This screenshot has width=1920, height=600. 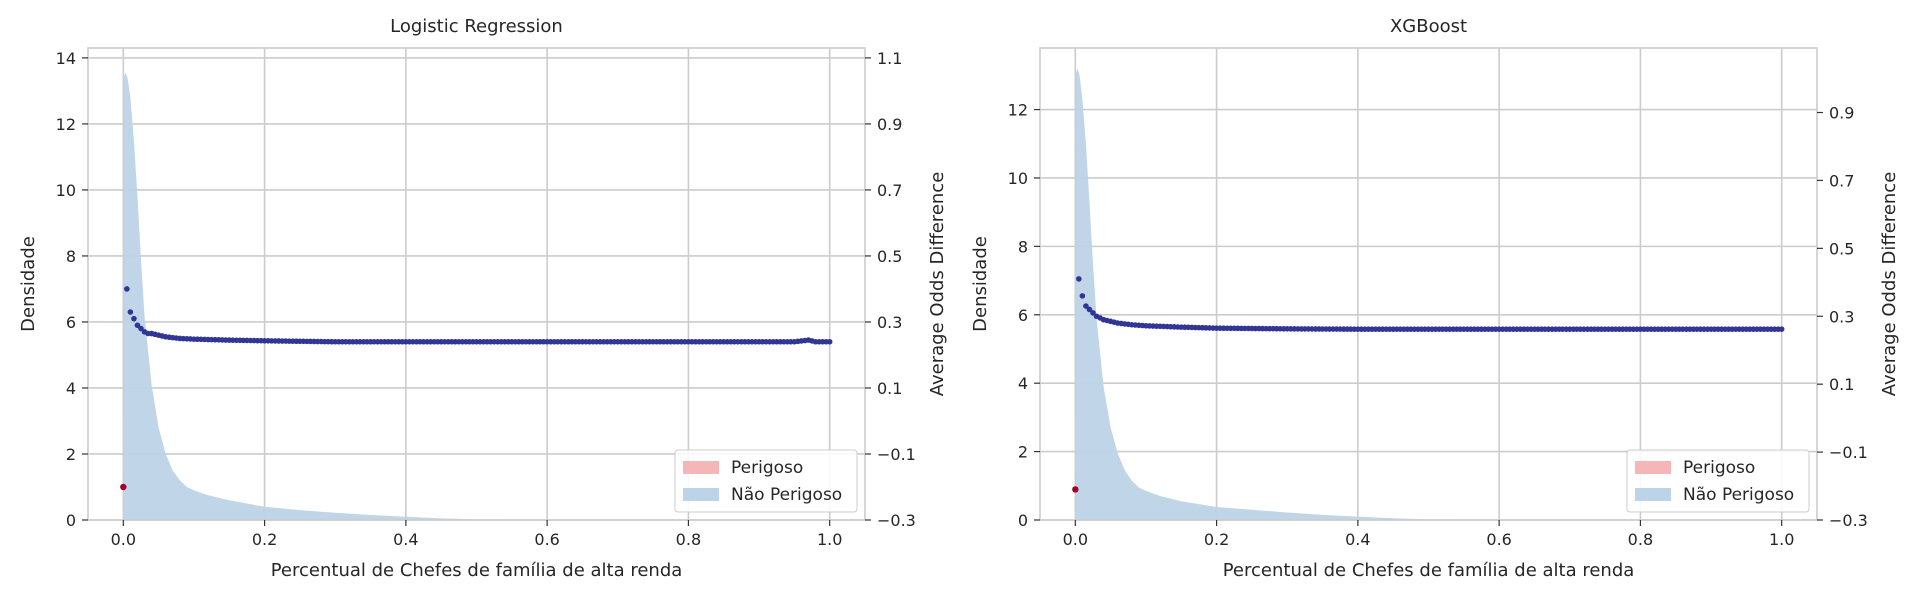 I want to click on y-tick-label: 14, so click(x=66, y=58).